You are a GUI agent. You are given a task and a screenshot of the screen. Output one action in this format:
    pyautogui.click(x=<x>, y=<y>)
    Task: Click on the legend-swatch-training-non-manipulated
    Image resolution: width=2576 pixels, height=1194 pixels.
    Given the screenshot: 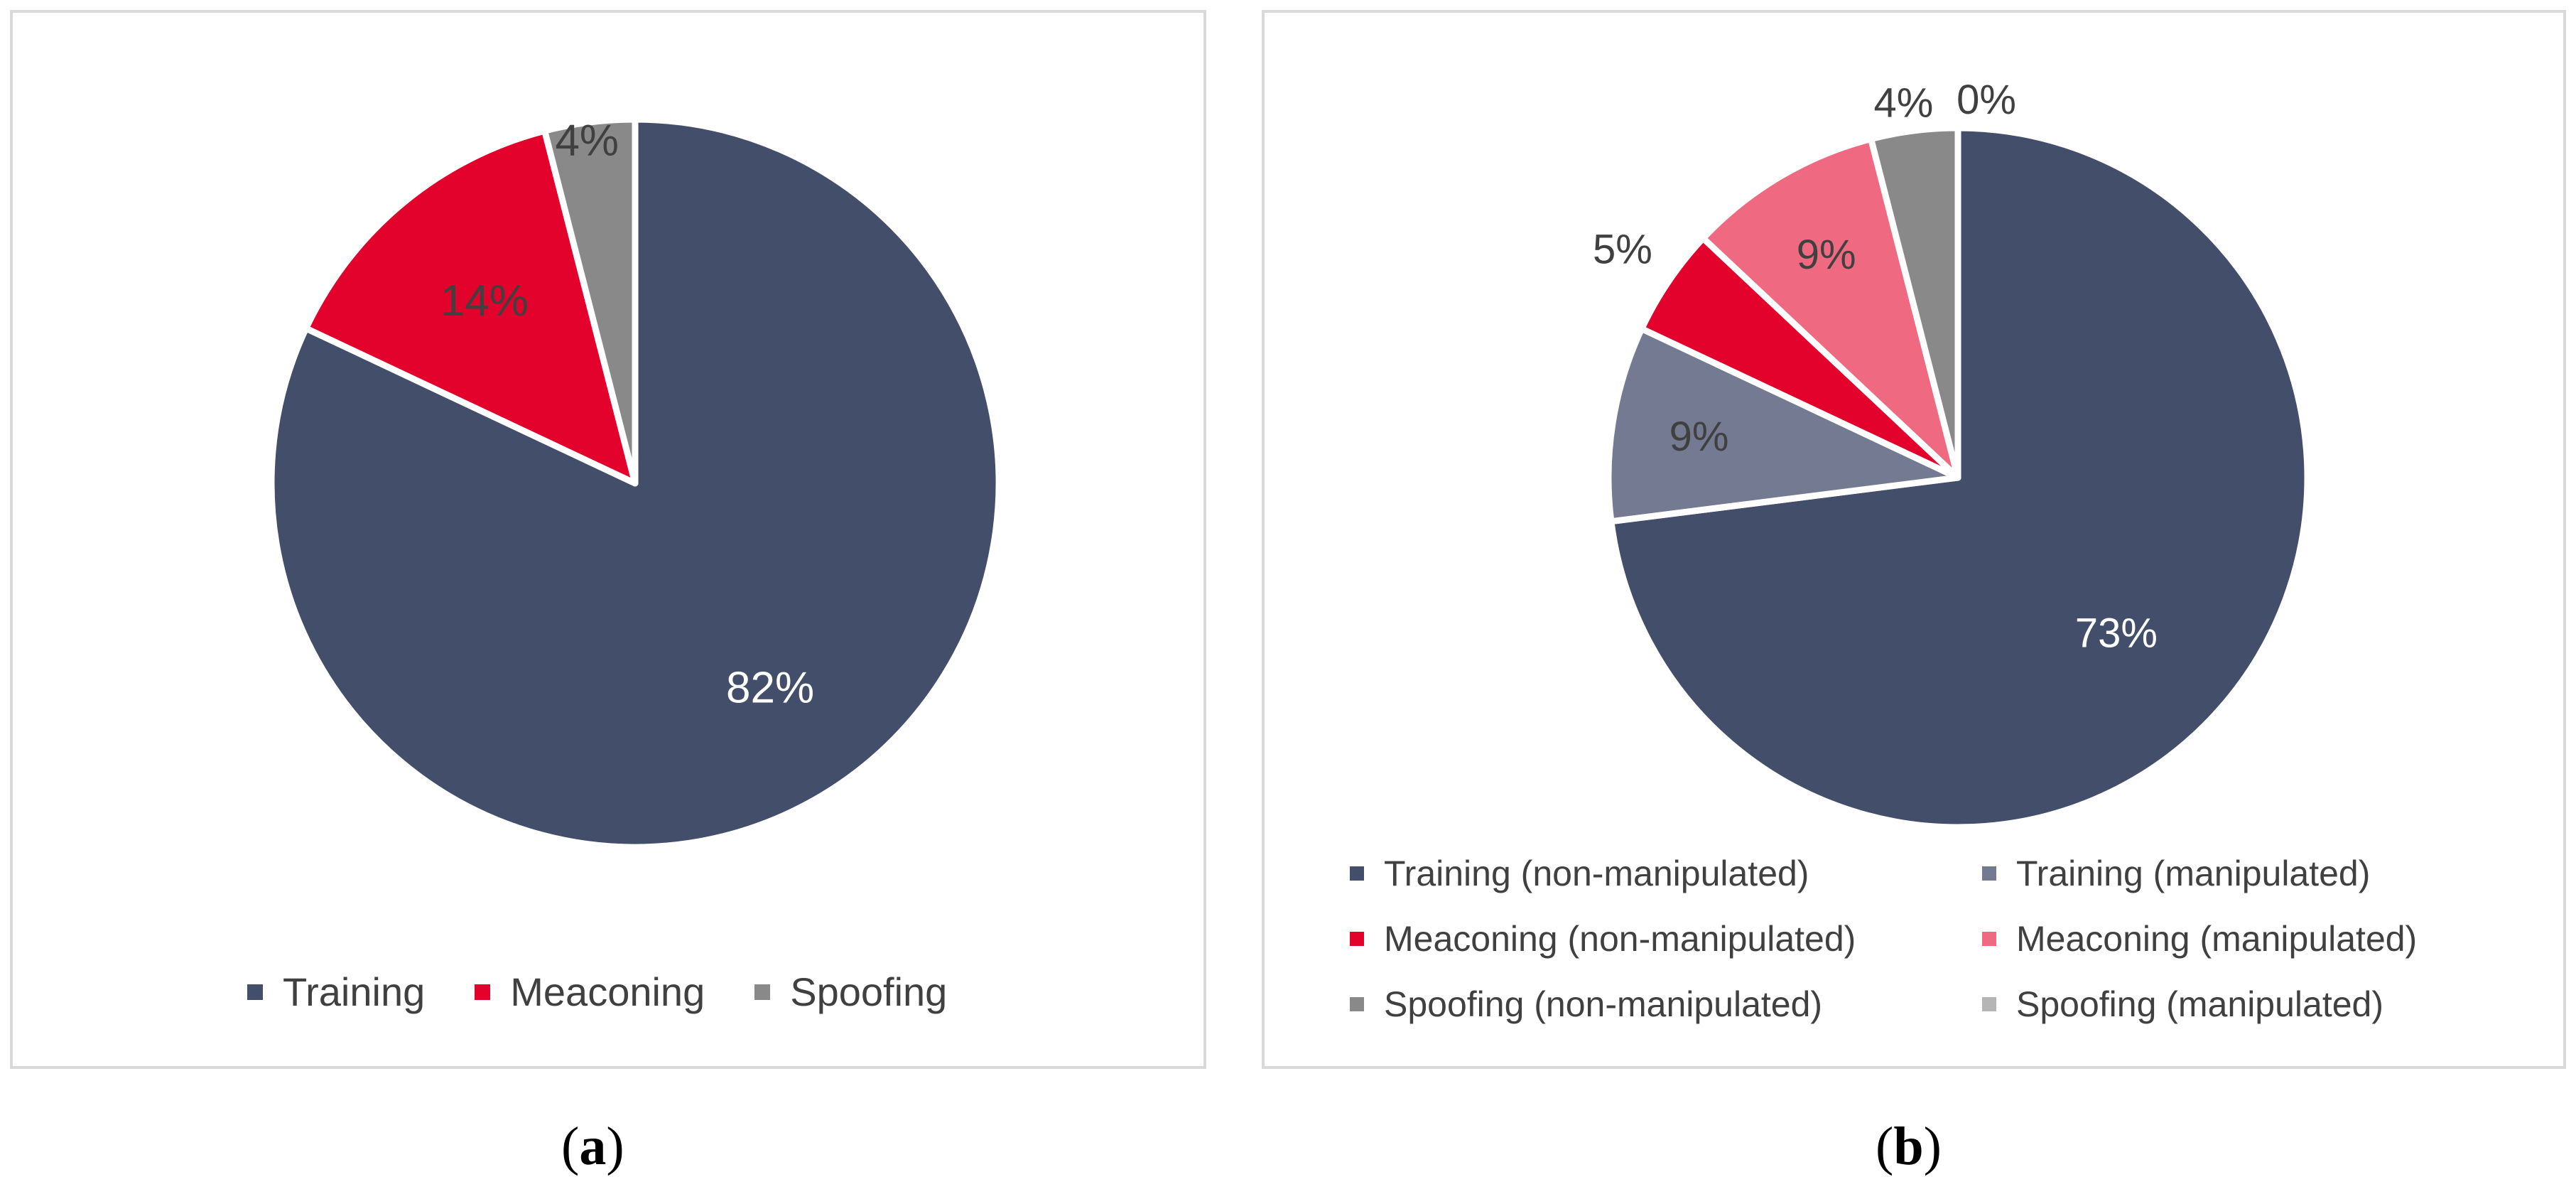 What is the action you would take?
    pyautogui.click(x=1357, y=874)
    